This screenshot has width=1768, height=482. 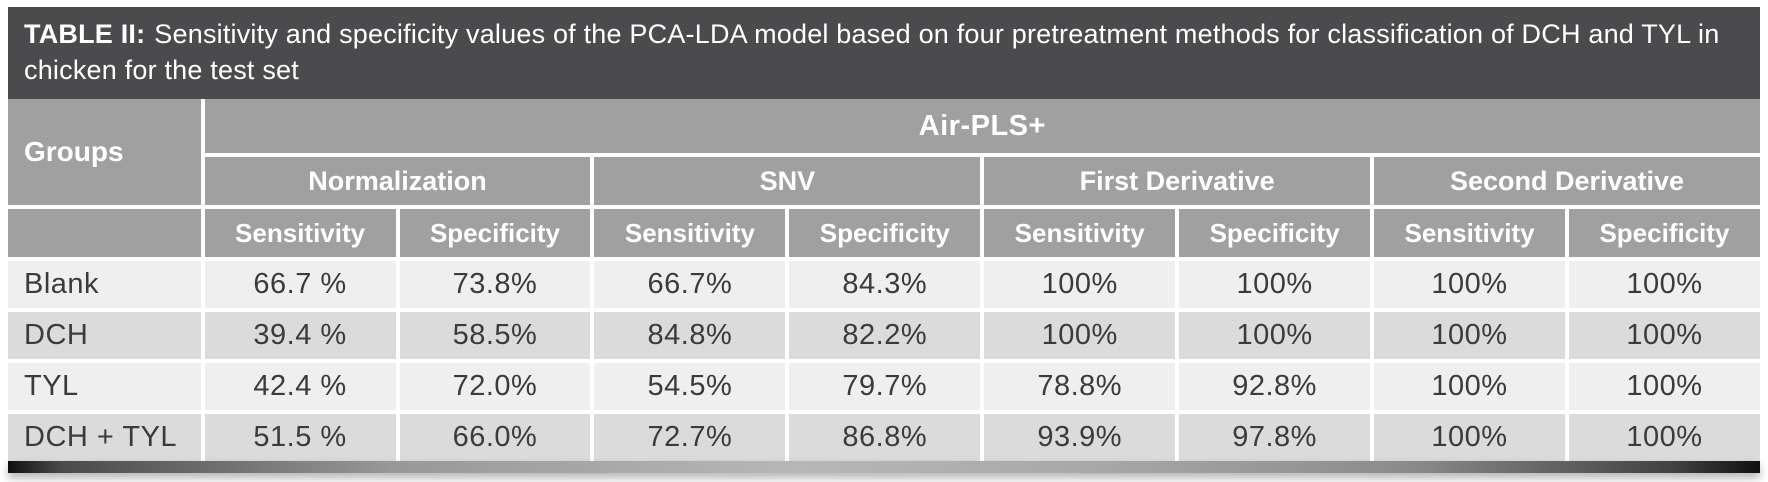 I want to click on value-cell: 66.0%, so click(x=495, y=437).